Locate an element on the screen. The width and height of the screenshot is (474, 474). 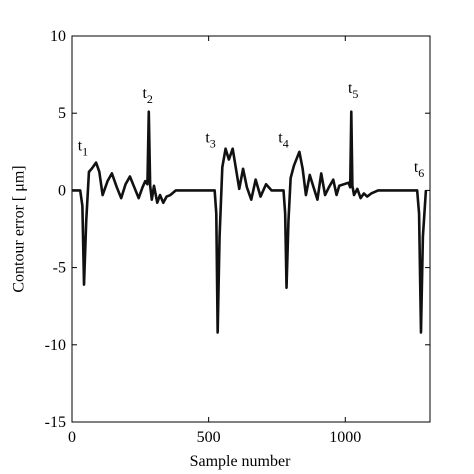
x-tick-label: 500 is located at coordinates (209, 437).